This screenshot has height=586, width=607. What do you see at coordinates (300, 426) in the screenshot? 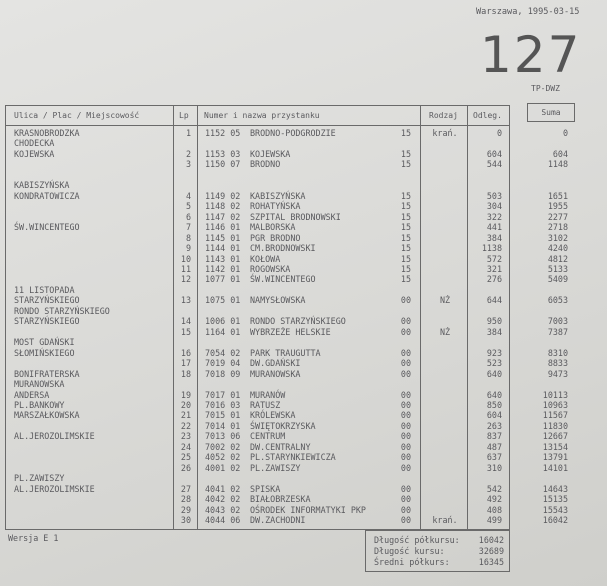
I see `table-row: 22 7014 01 ŚWIĘTOKRZYSKA 00 263 11830` at bounding box center [300, 426].